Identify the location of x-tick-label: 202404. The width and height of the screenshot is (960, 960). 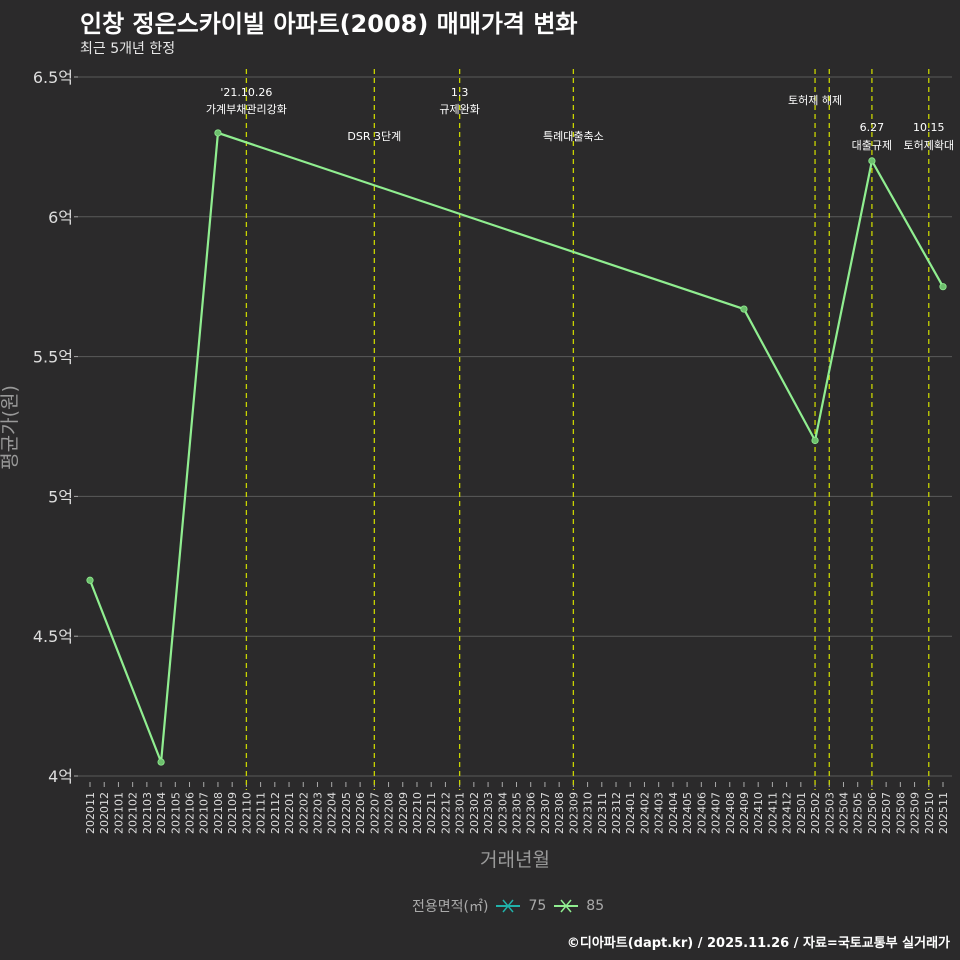
(673, 813).